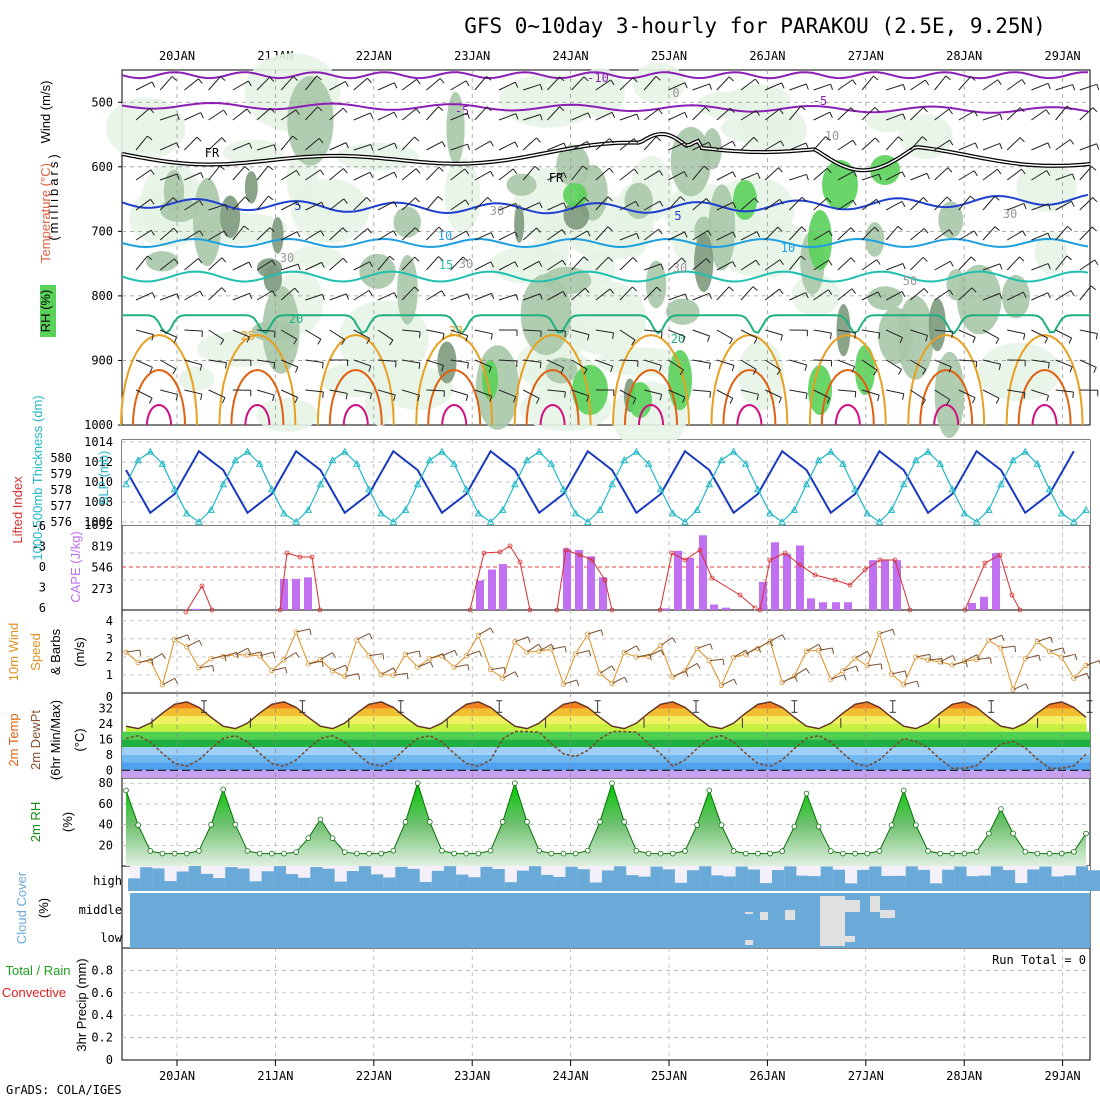 The width and height of the screenshot is (1100, 1100). I want to click on wind10-marker, so click(430, 658).